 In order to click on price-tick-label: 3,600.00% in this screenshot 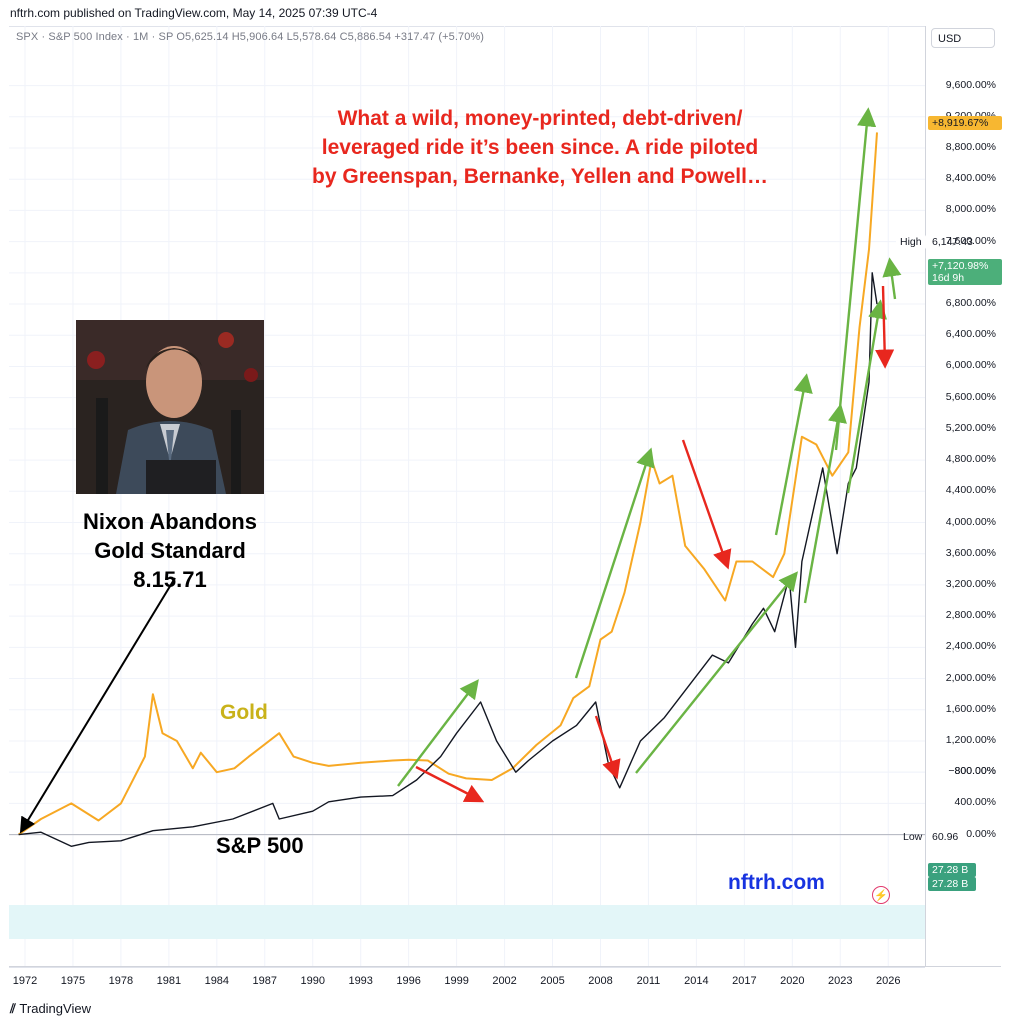, I will do `click(970, 552)`.